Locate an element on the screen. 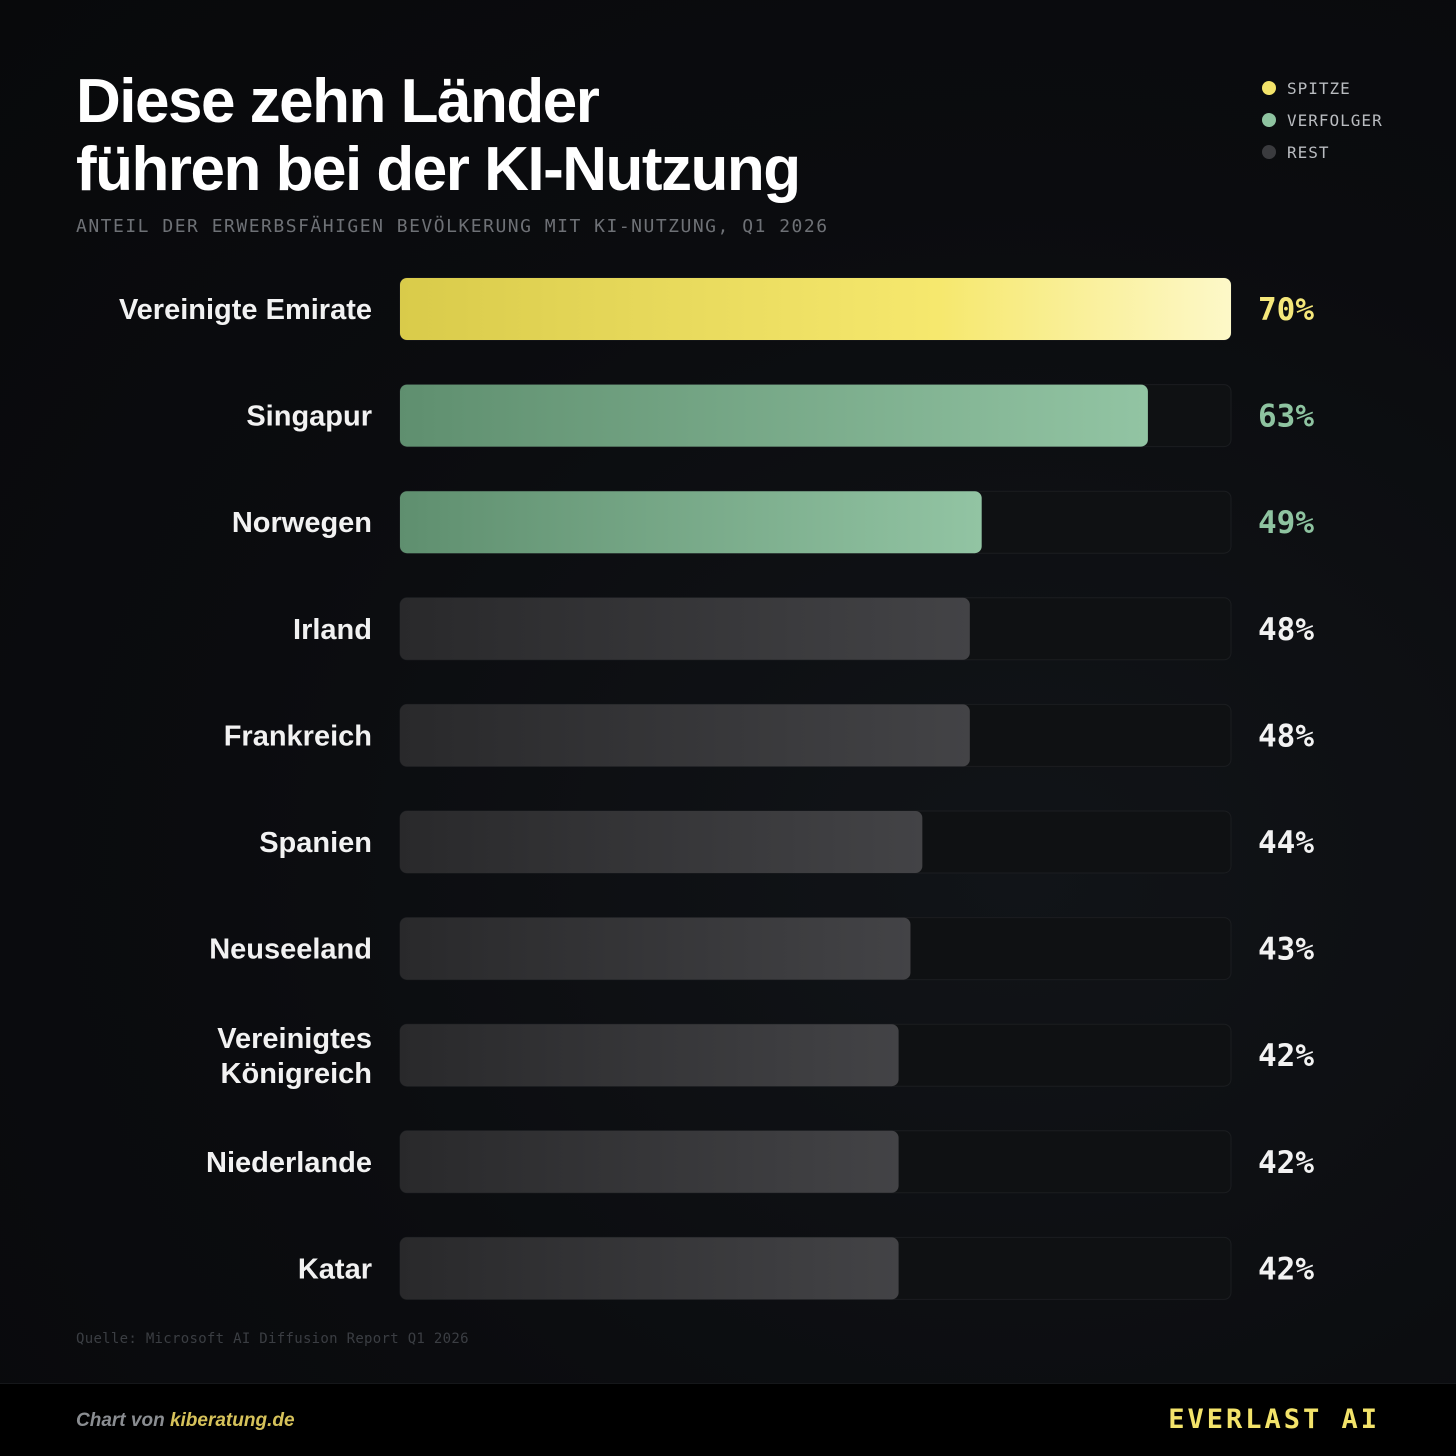 This screenshot has height=1456, width=1456. legend-label-verfolger: VERFOLGER is located at coordinates (1335, 120).